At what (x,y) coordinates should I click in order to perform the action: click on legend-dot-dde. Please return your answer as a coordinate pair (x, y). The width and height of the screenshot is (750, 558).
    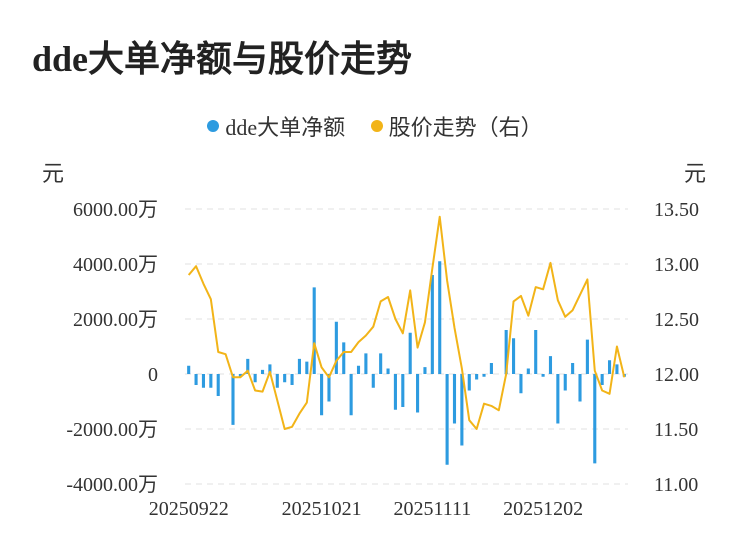
    Looking at the image, I should click on (213, 126).